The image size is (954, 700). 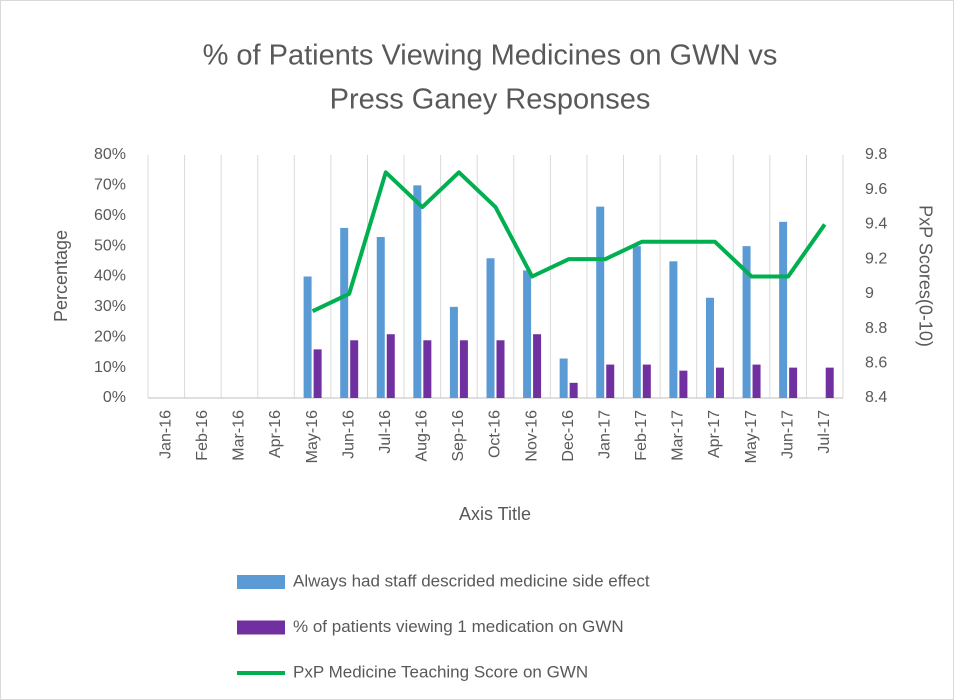 I want to click on x-tick-label: Jul-16, so click(x=385, y=432).